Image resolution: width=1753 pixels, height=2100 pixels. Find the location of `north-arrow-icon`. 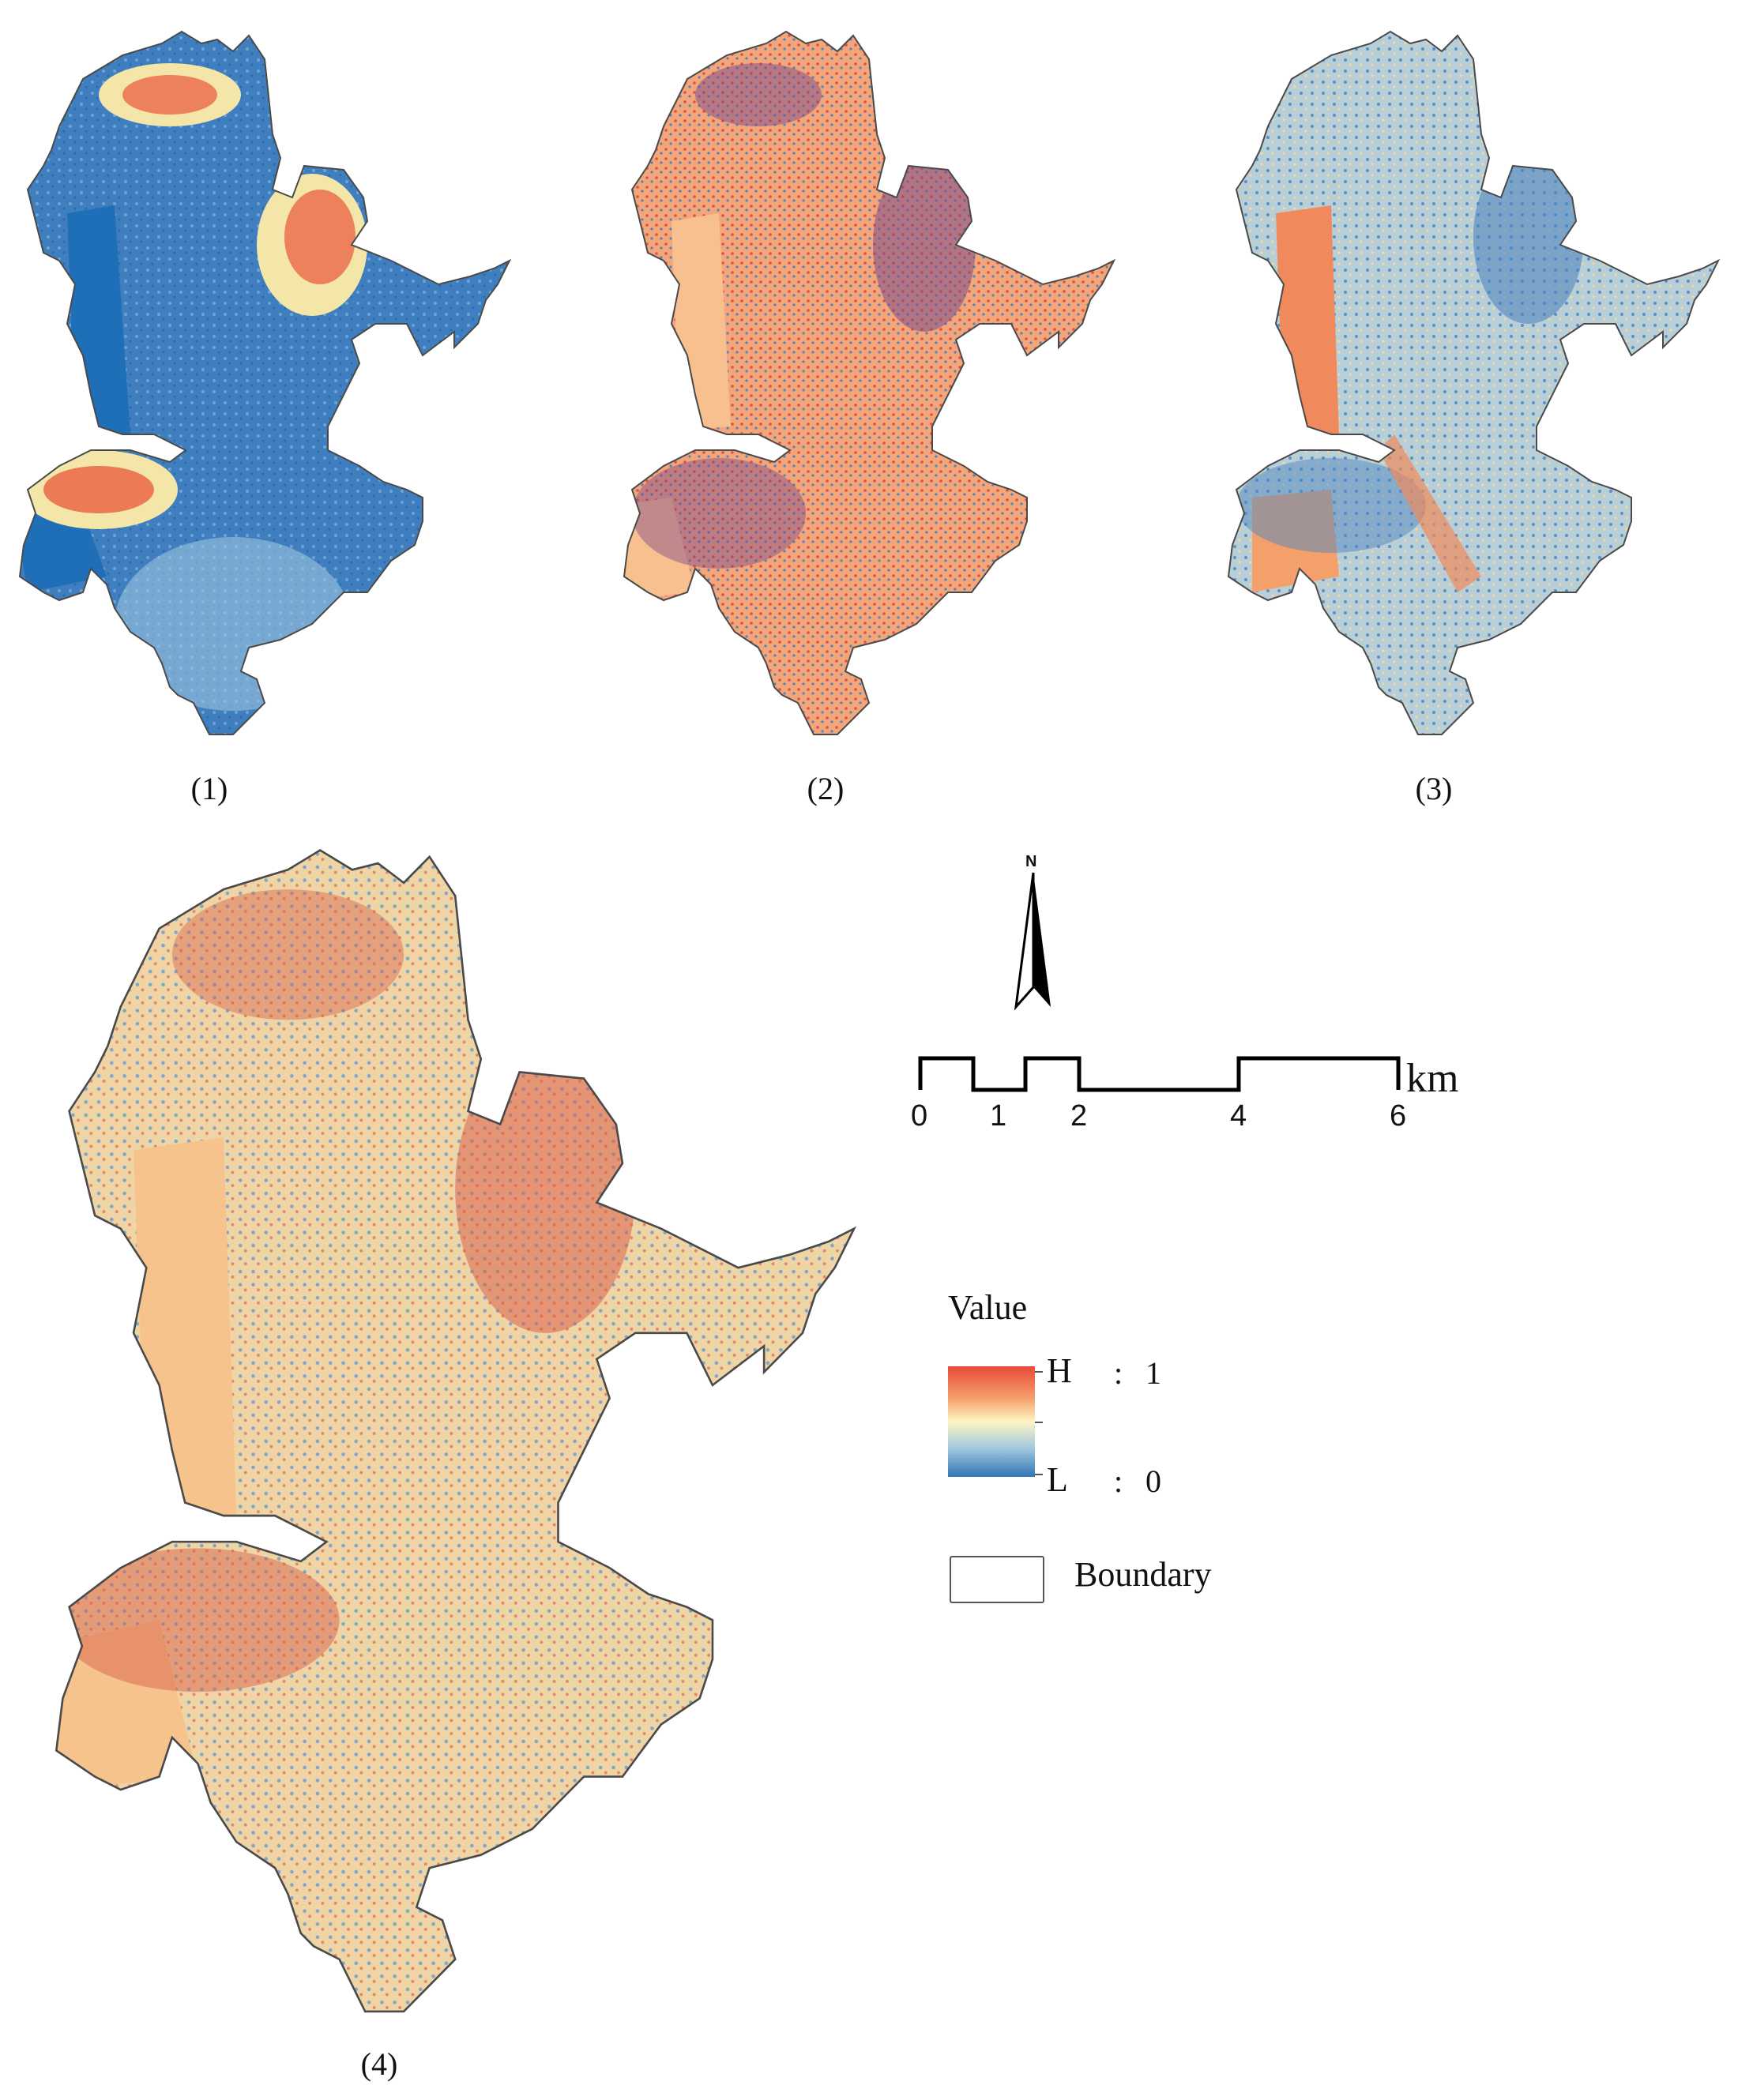

north-arrow-icon is located at coordinates (1032, 941).